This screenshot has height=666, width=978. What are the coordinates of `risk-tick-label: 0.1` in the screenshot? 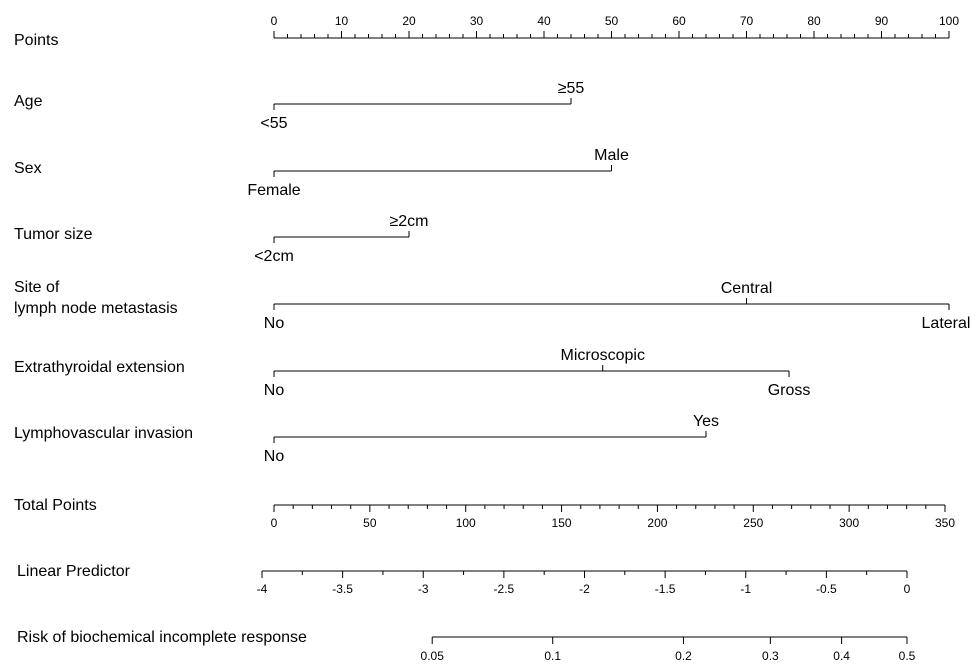 It's located at (552, 656).